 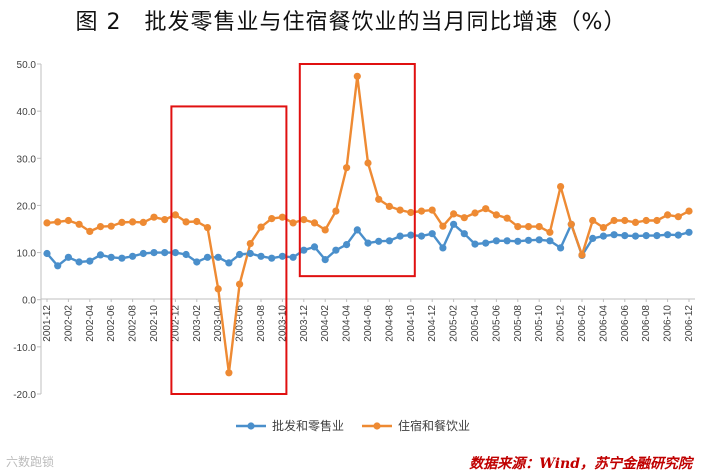 I want to click on y-tick-label: -10.0, so click(x=24, y=348).